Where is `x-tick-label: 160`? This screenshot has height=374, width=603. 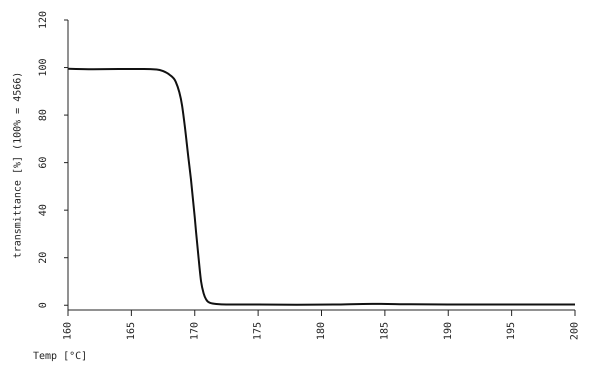
x-tick-label: 160 is located at coordinates (68, 331).